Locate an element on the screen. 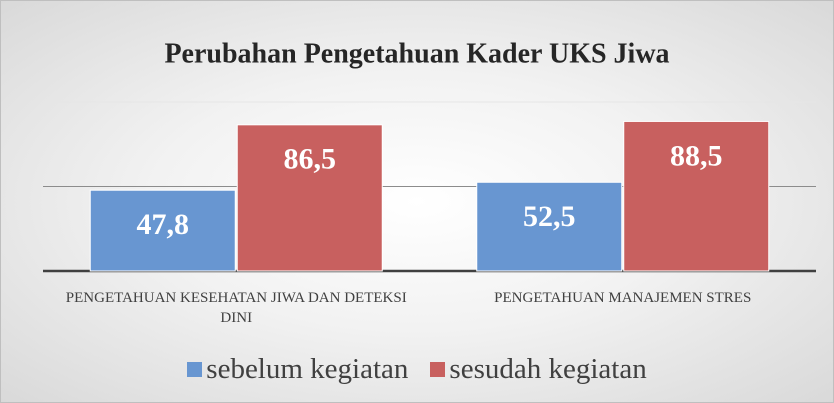 The width and height of the screenshot is (834, 403). x-tick-label: PENGETAHUAN MANAJEMEN STRES is located at coordinates (623, 298).